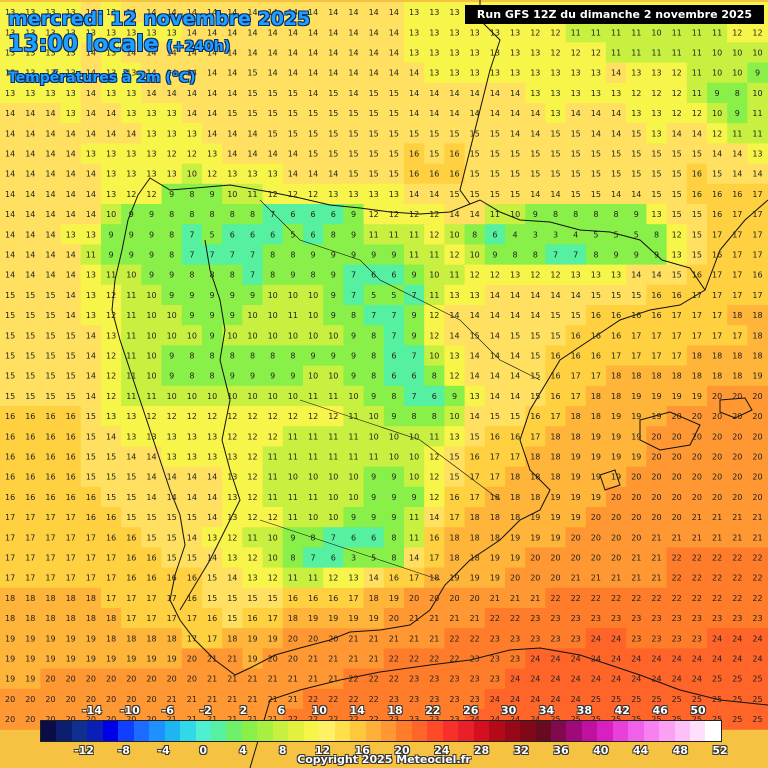 This screenshot has height=768, width=768. I want to click on temperature-value: 24, so click(535, 719).